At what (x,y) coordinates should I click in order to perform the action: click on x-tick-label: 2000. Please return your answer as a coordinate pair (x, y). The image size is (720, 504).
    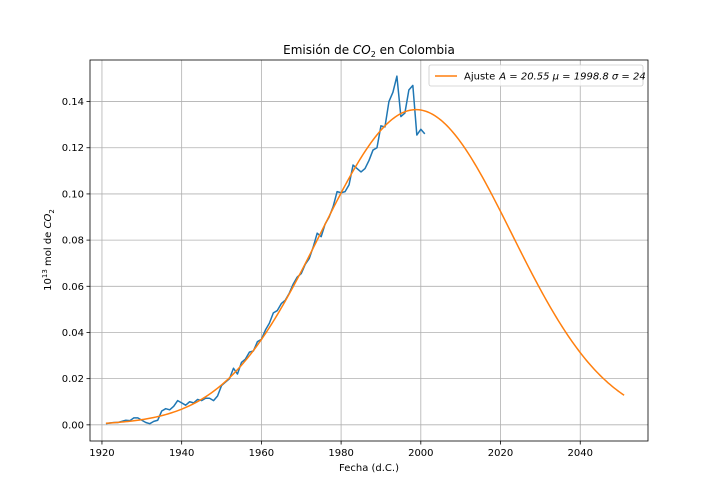
    Looking at the image, I should click on (420, 453).